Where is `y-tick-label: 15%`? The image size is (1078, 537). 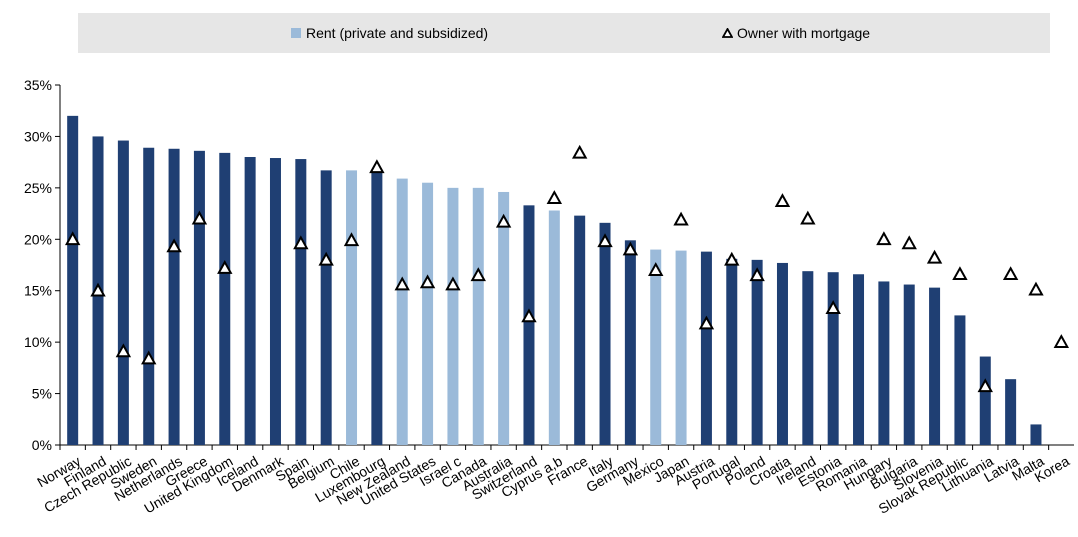
y-tick-label: 15% is located at coordinates (38, 291).